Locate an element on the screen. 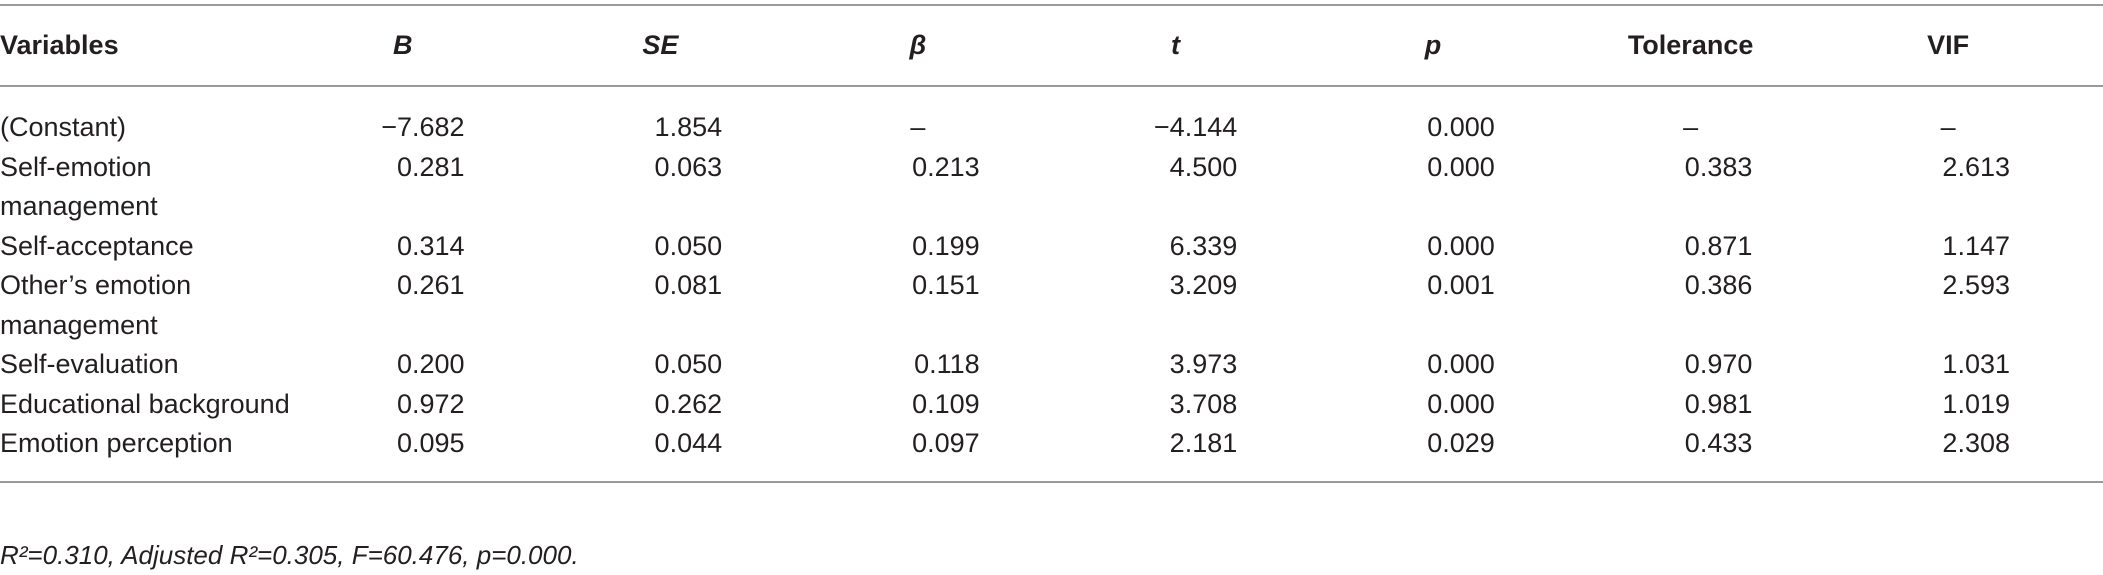  cell-value: 2.593 is located at coordinates (1976, 285).